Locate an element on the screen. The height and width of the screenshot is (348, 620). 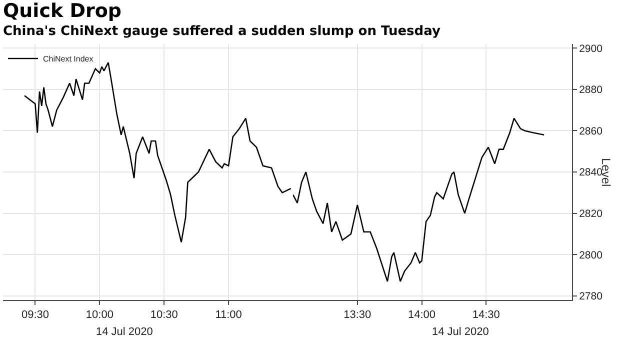
y-tick-label: 2860 is located at coordinates (590, 131).